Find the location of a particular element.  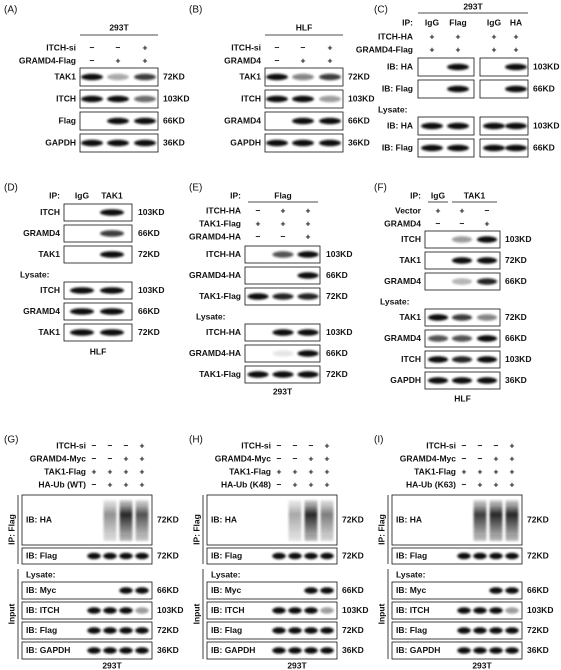

condition-name: HA-Ub (K48) is located at coordinates (246, 484).